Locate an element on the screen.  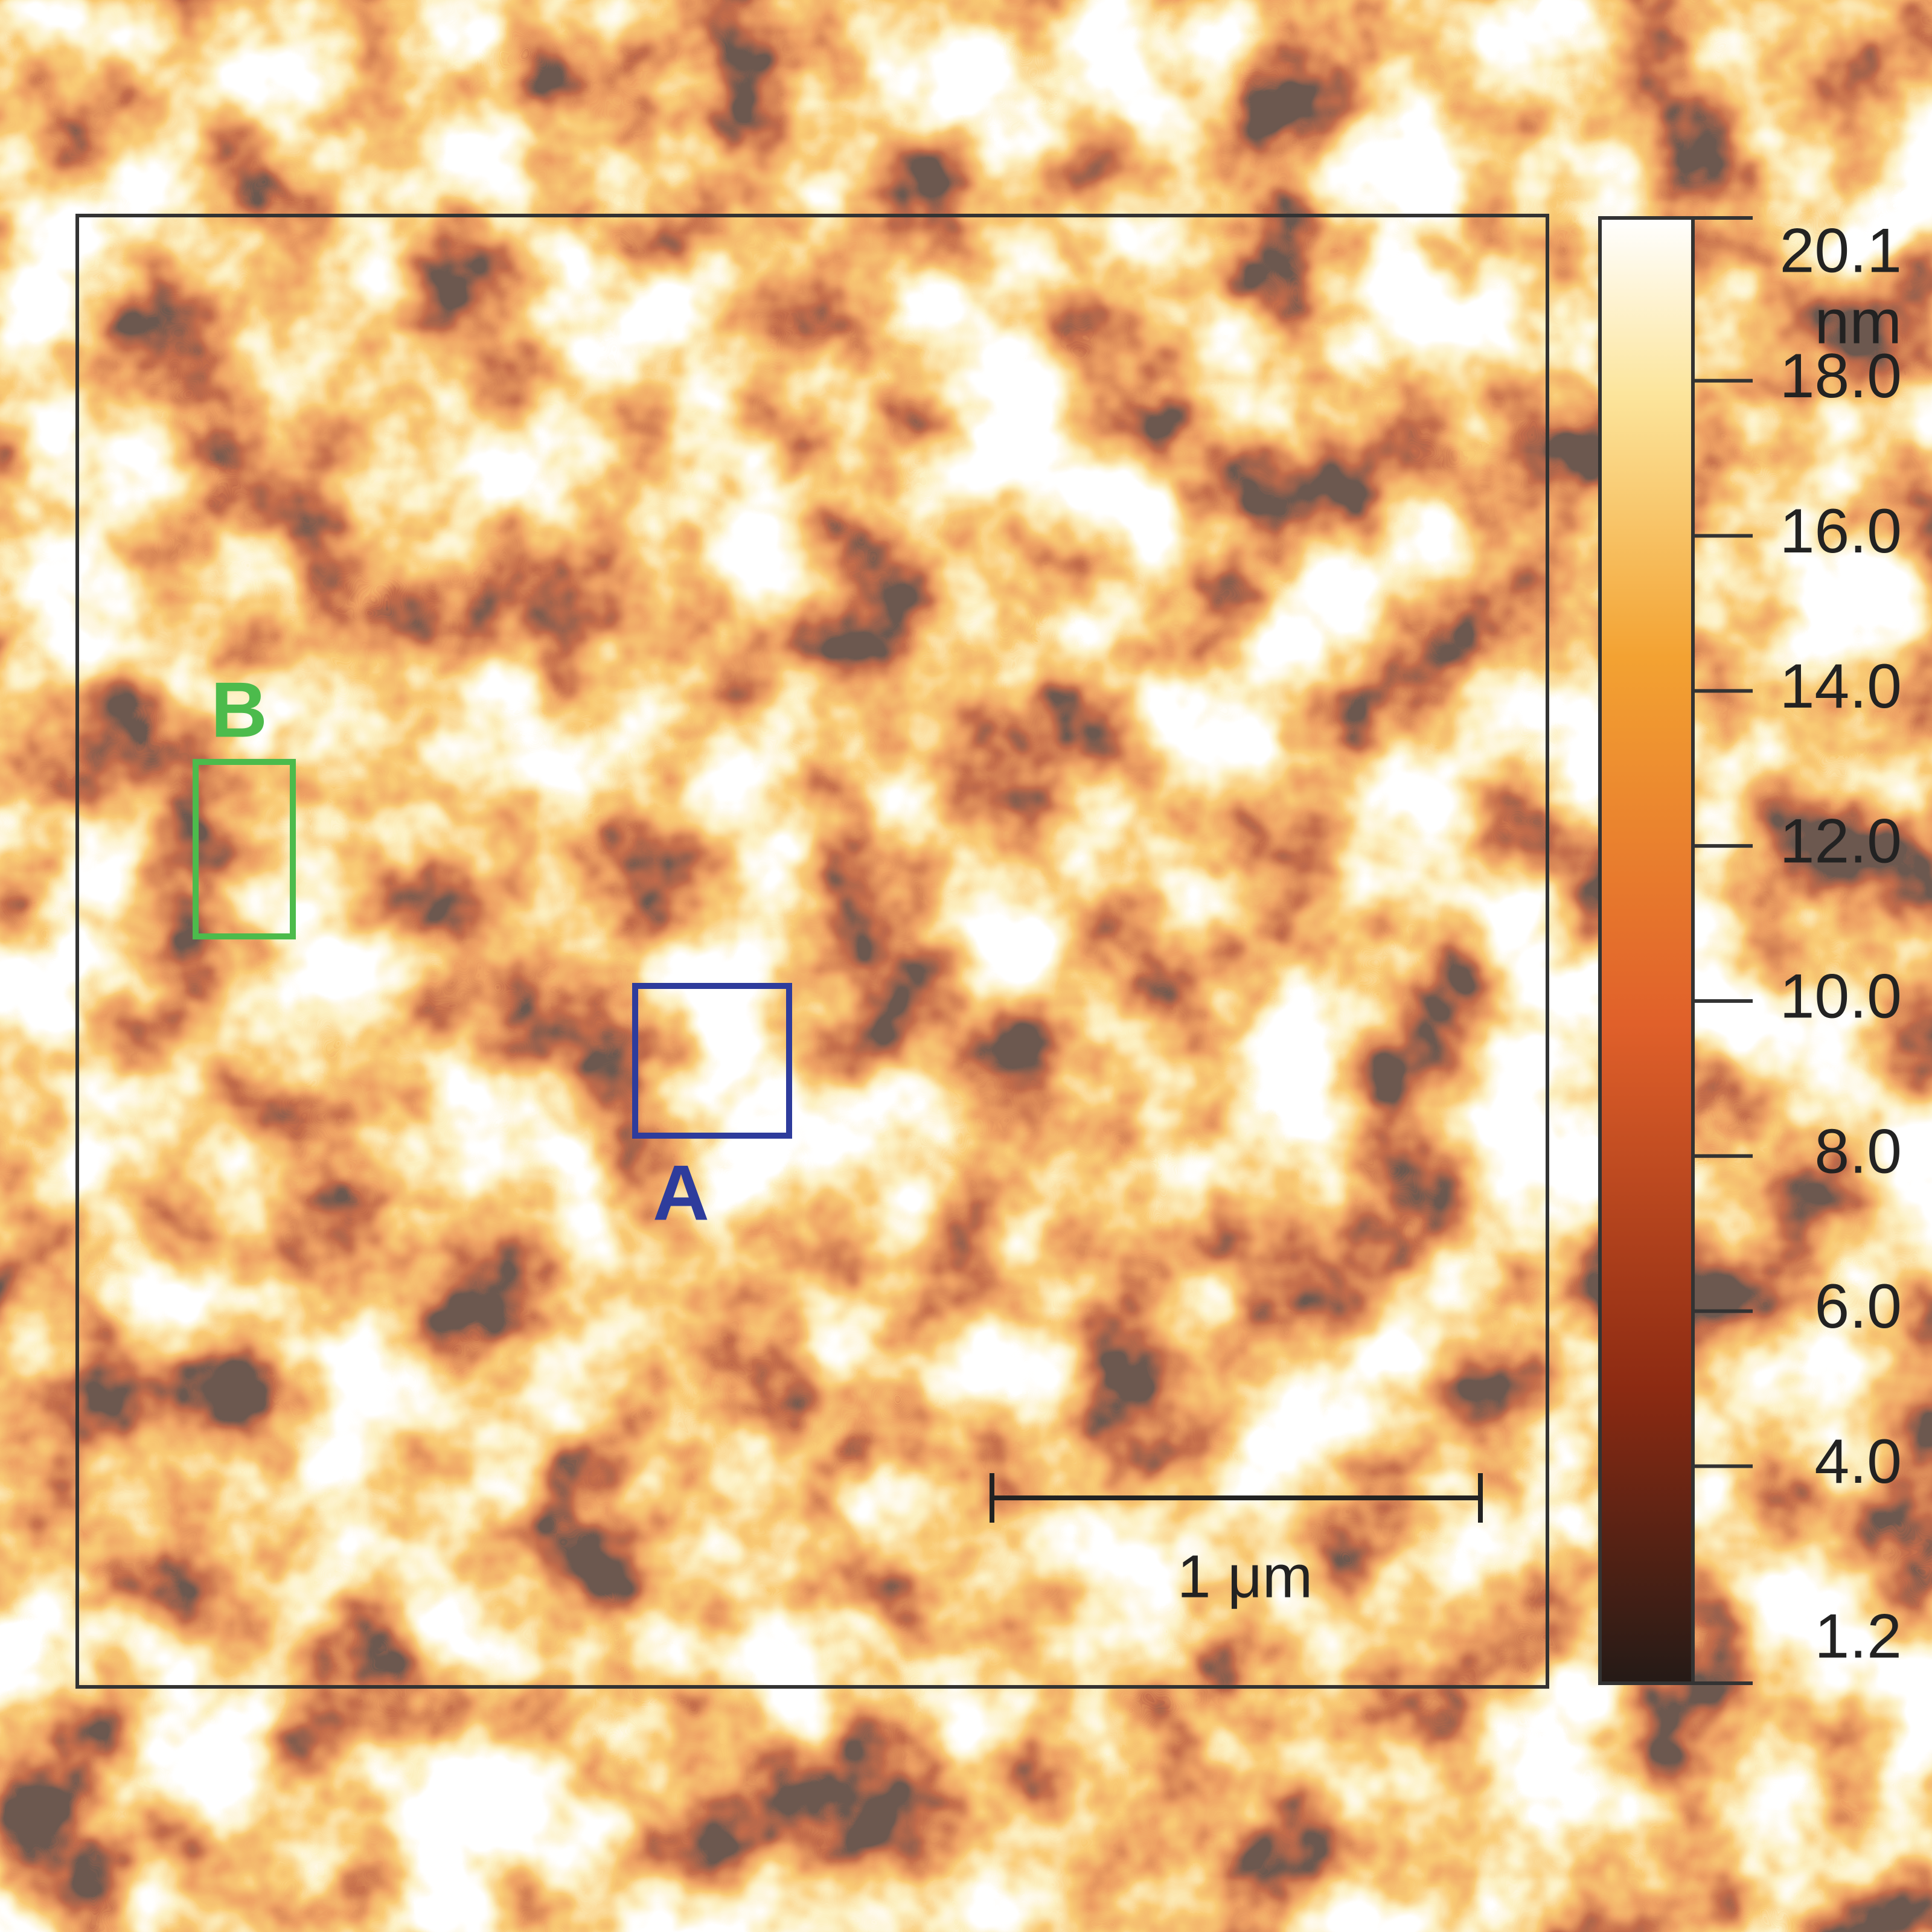
colorbar-tick-label: 1.2 is located at coordinates (1858, 1636).